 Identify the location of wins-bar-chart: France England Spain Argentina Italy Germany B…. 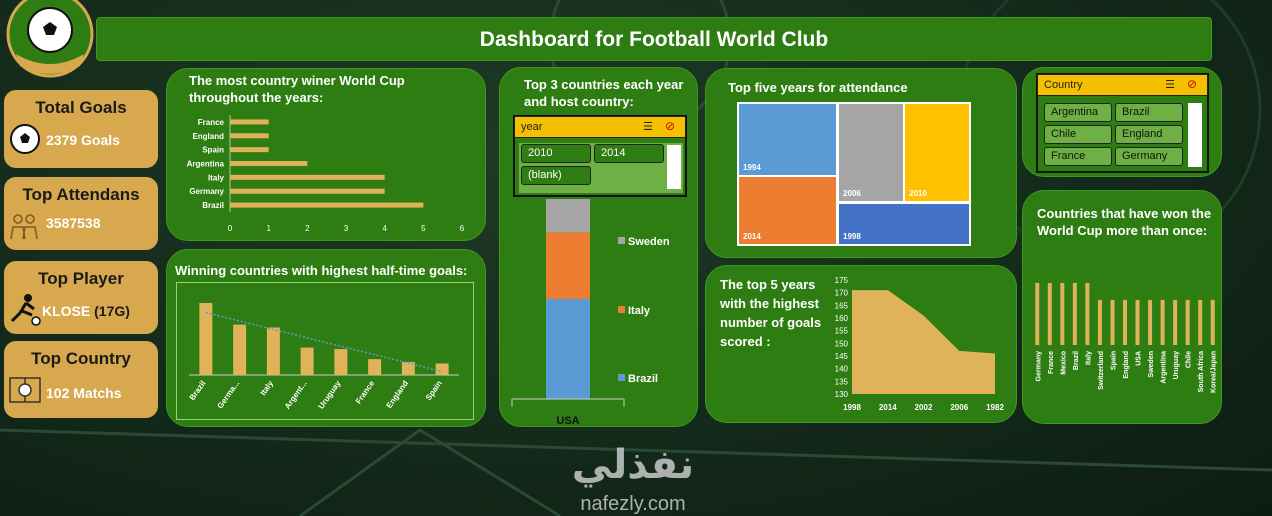
(326, 174).